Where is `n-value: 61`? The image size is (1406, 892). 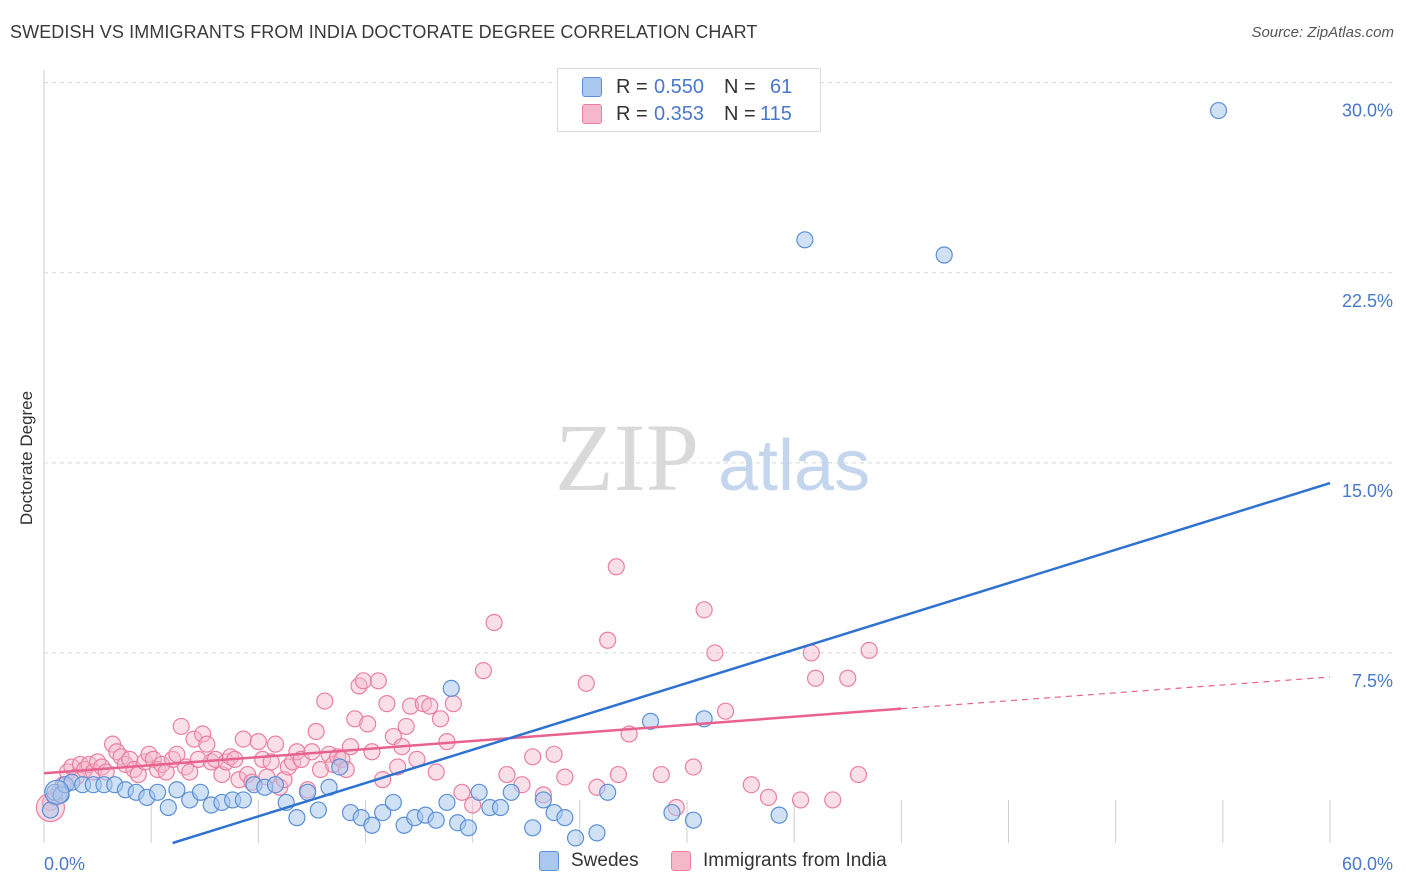 n-value: 61 is located at coordinates (781, 86).